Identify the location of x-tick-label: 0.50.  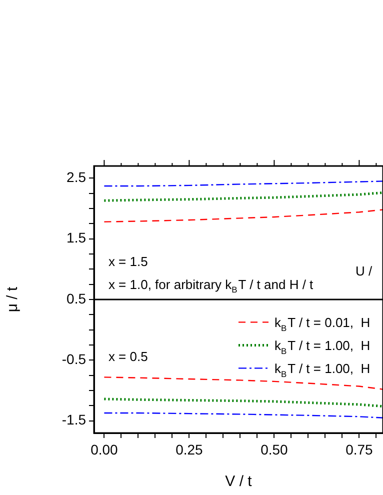
(274, 449).